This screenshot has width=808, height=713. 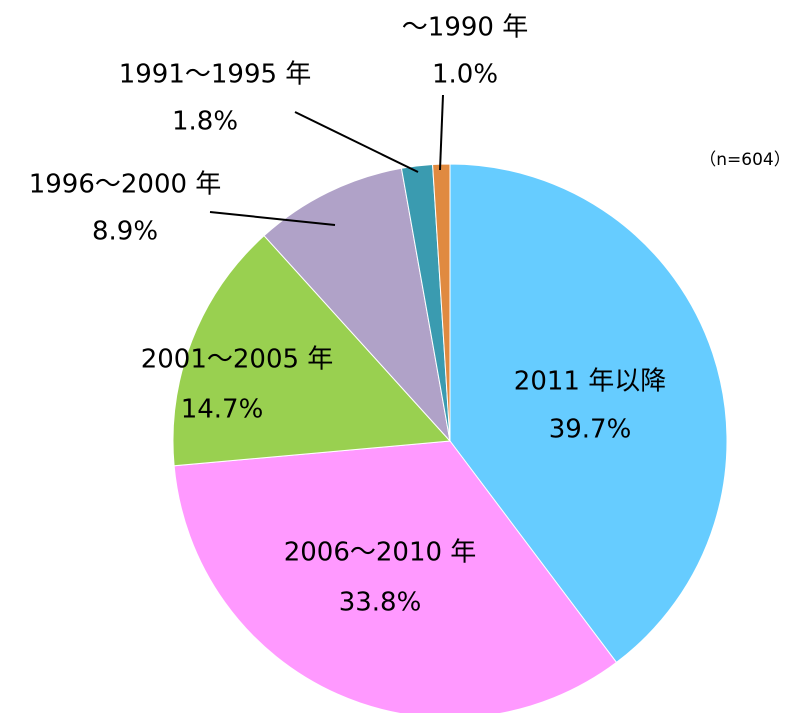 I want to click on sample-size: （n=604）, so click(x=744, y=160).